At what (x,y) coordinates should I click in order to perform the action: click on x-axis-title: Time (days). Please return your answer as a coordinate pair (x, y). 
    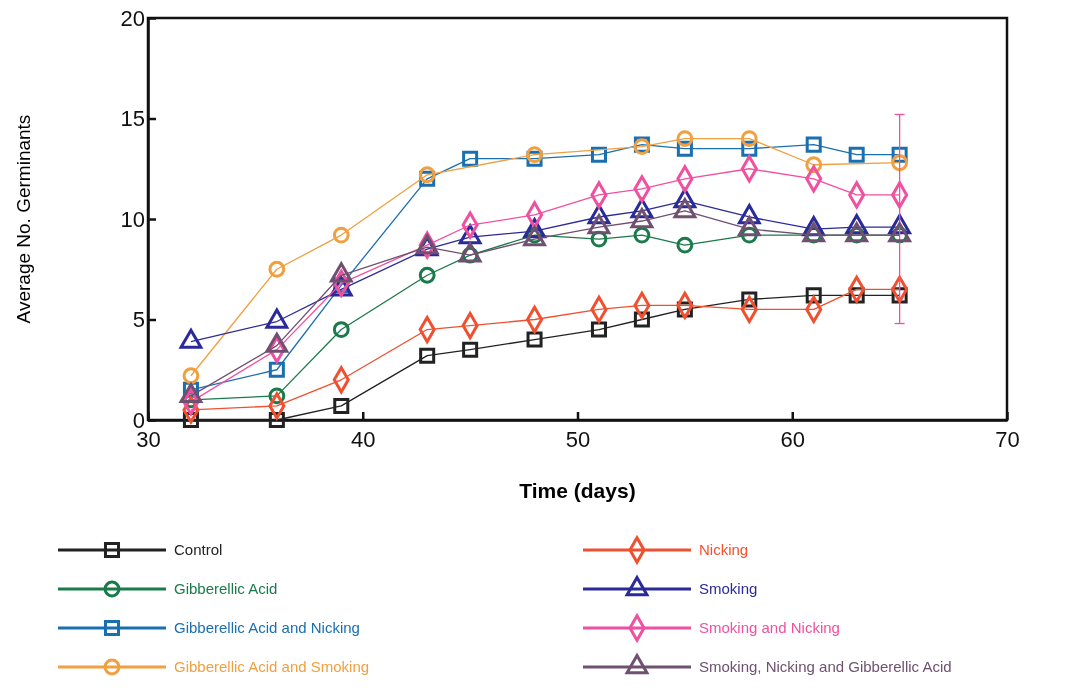
    Looking at the image, I should click on (577, 490).